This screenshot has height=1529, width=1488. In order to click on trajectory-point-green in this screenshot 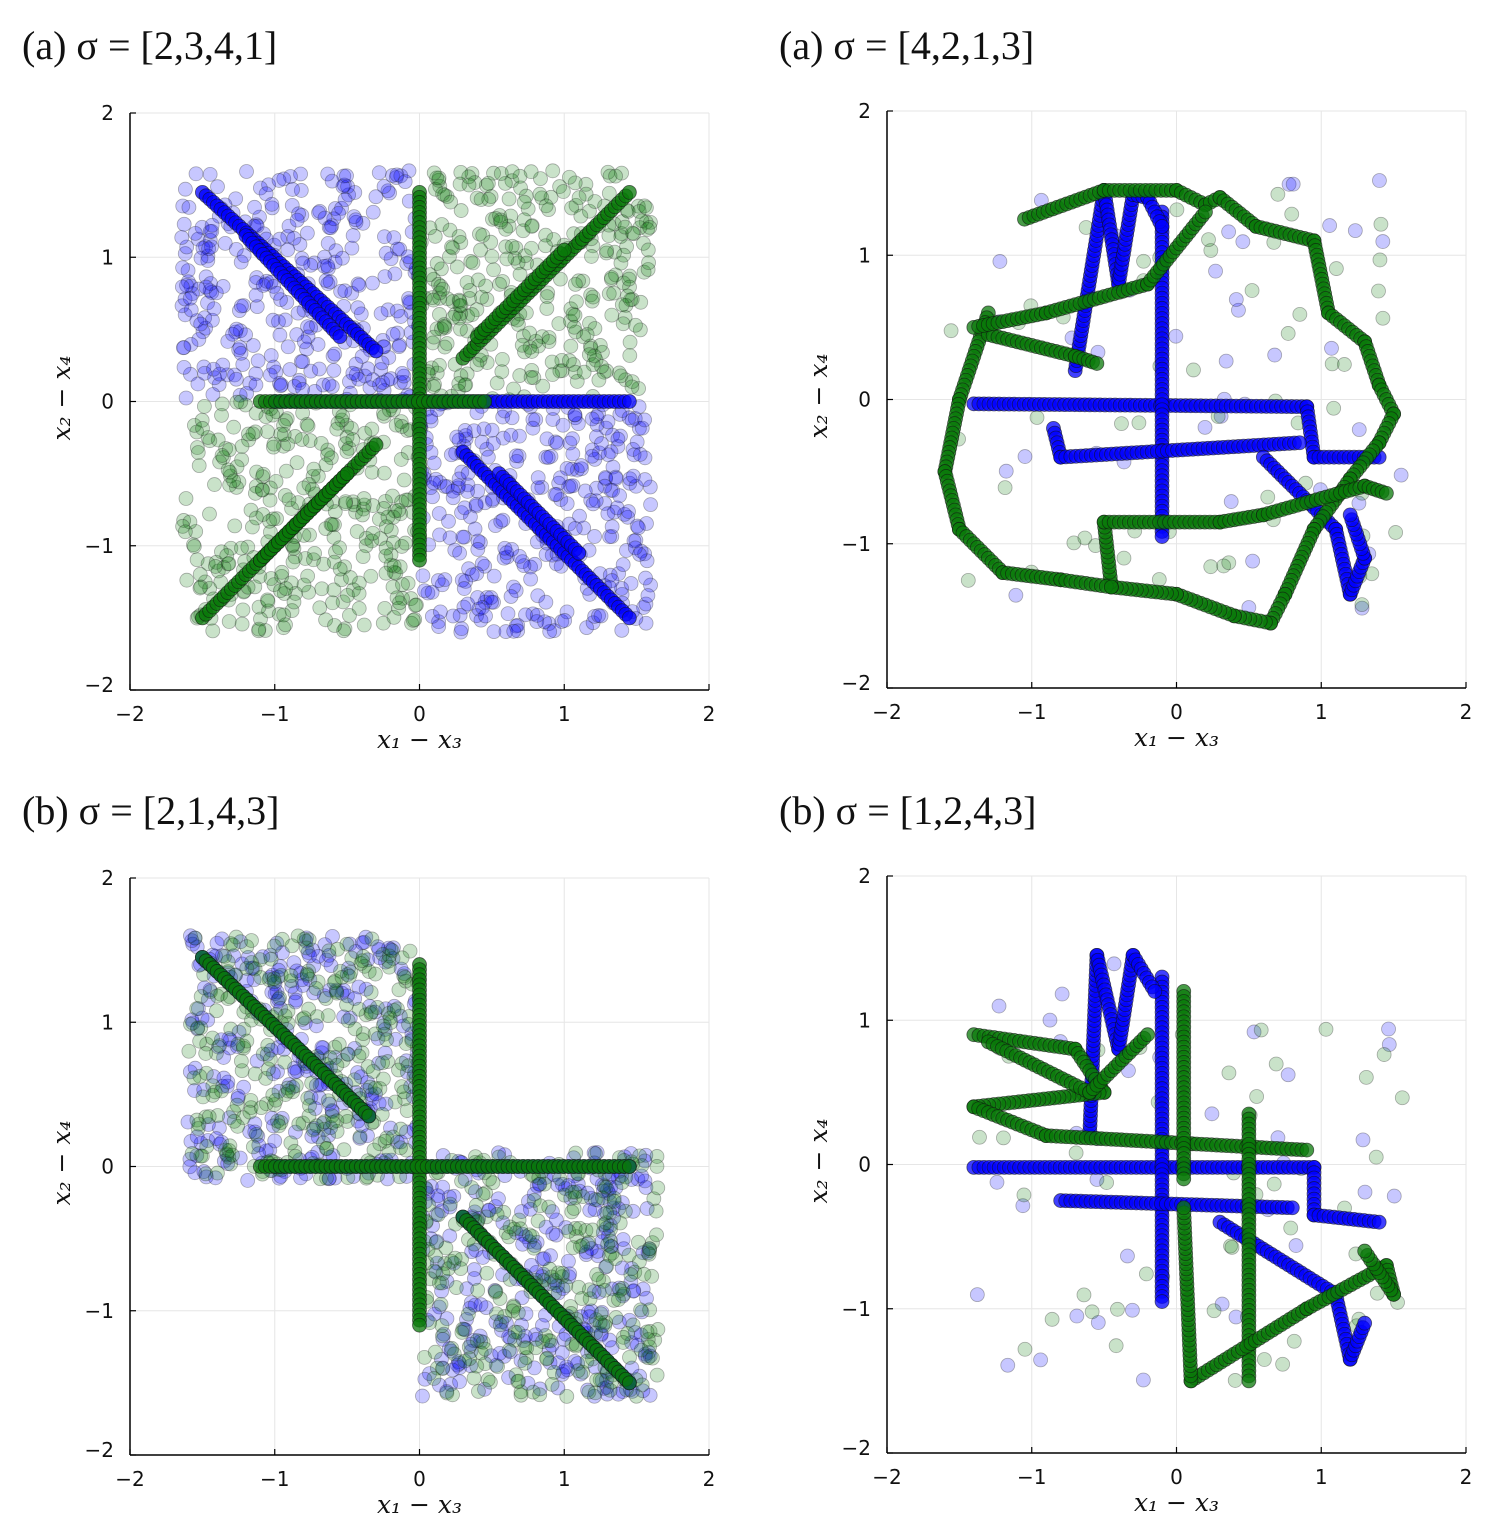, I will do `click(1205, 212)`.